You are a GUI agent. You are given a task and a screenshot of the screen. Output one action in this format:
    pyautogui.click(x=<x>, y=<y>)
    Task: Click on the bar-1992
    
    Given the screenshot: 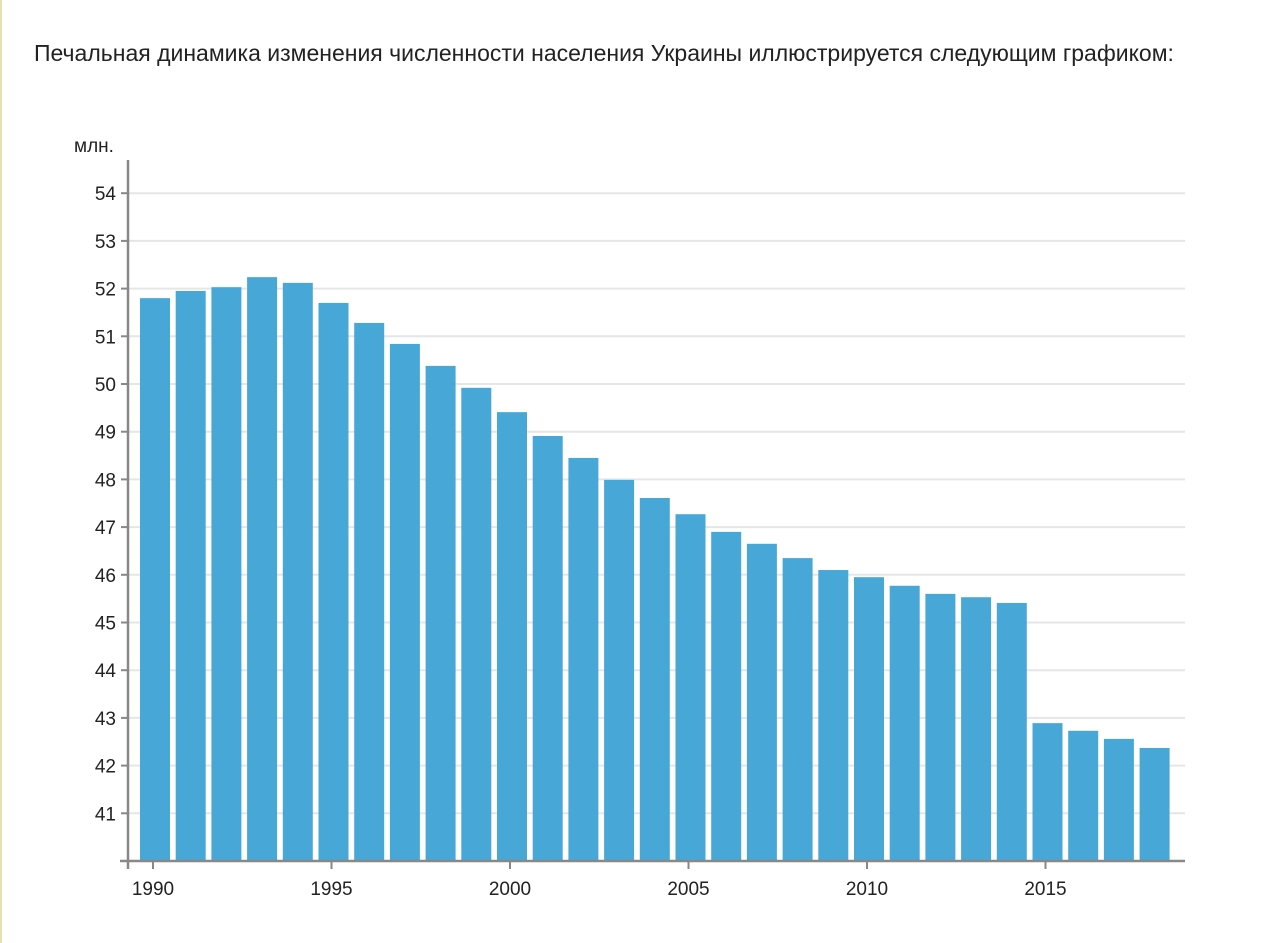 What is the action you would take?
    pyautogui.click(x=226, y=574)
    